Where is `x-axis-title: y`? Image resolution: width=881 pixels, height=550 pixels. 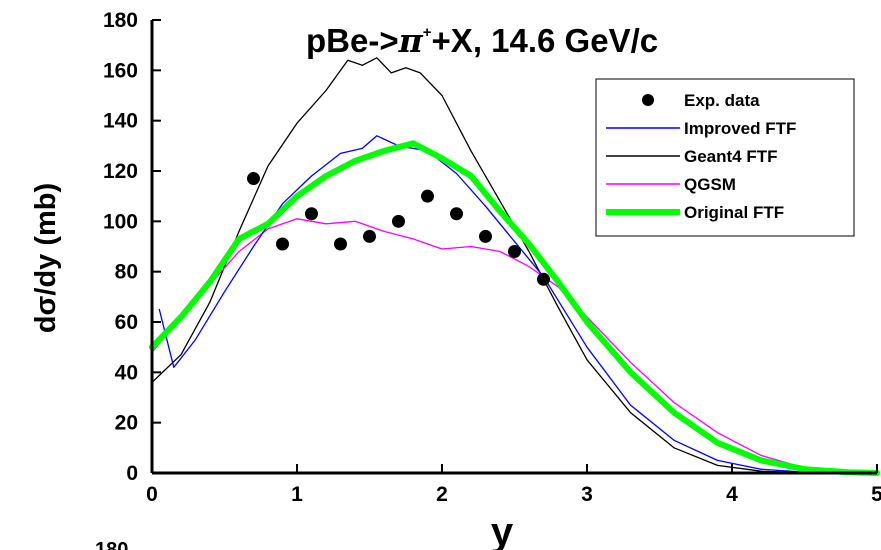 x-axis-title: y is located at coordinates (502, 530).